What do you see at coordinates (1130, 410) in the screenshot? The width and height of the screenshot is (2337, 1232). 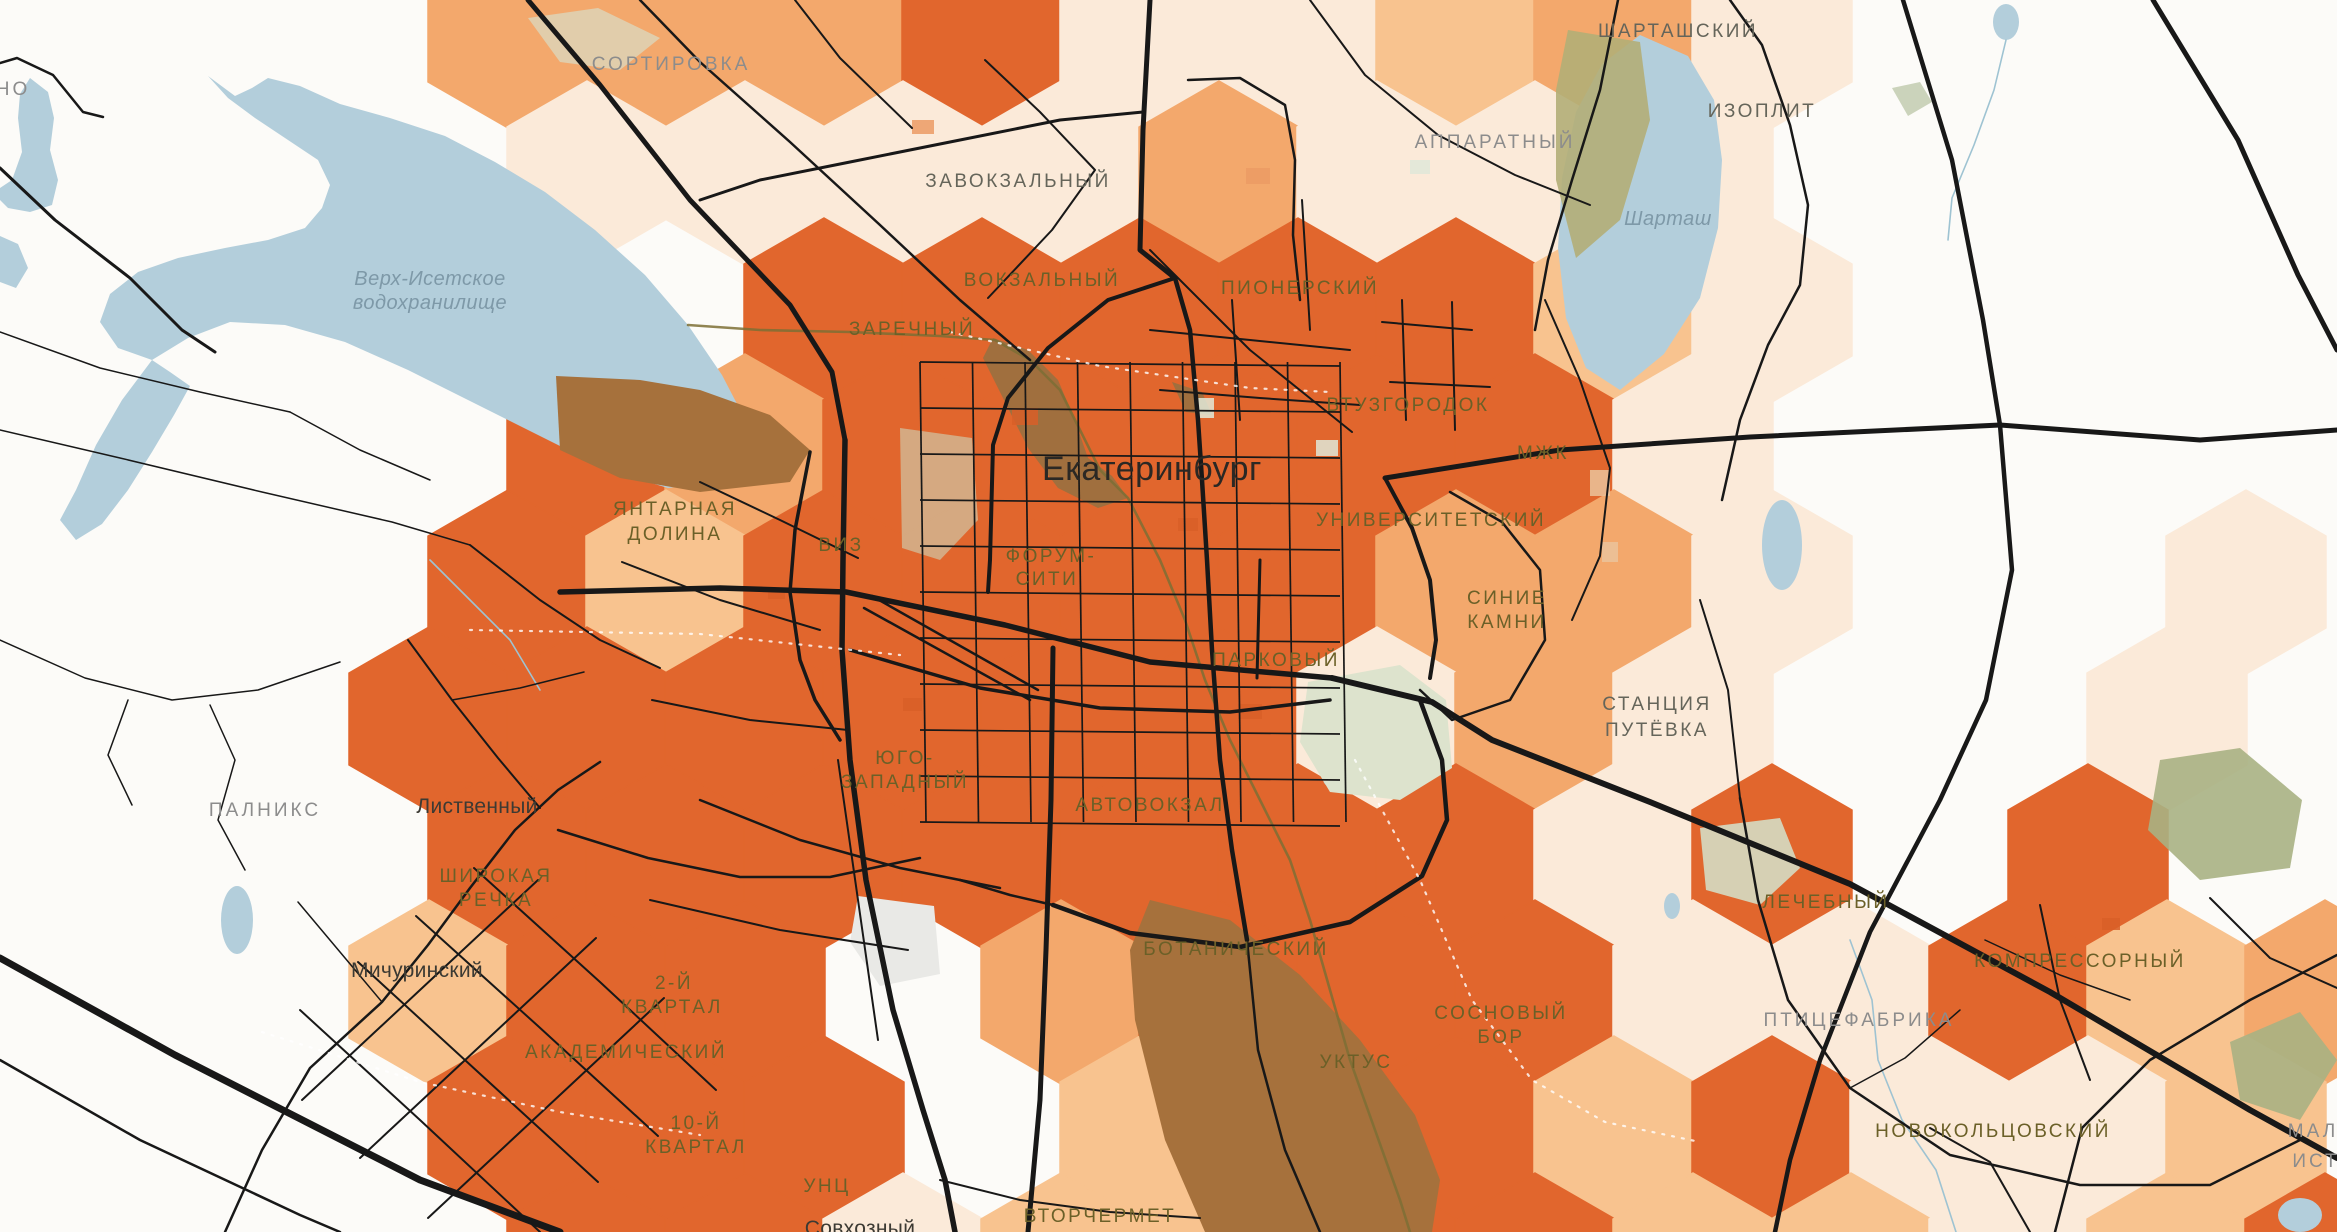 I see `street-grid-h1` at bounding box center [1130, 410].